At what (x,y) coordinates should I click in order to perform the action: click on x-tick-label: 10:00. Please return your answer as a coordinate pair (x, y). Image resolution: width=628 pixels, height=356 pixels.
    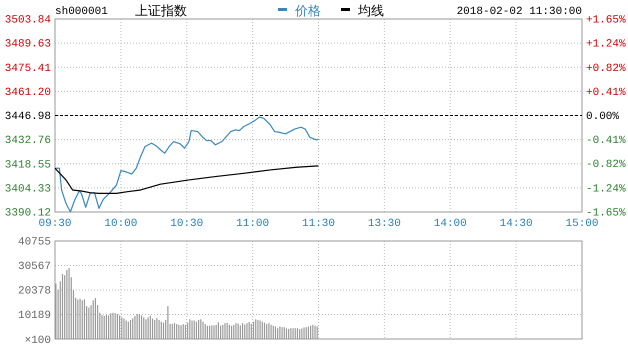
    Looking at the image, I should click on (121, 224).